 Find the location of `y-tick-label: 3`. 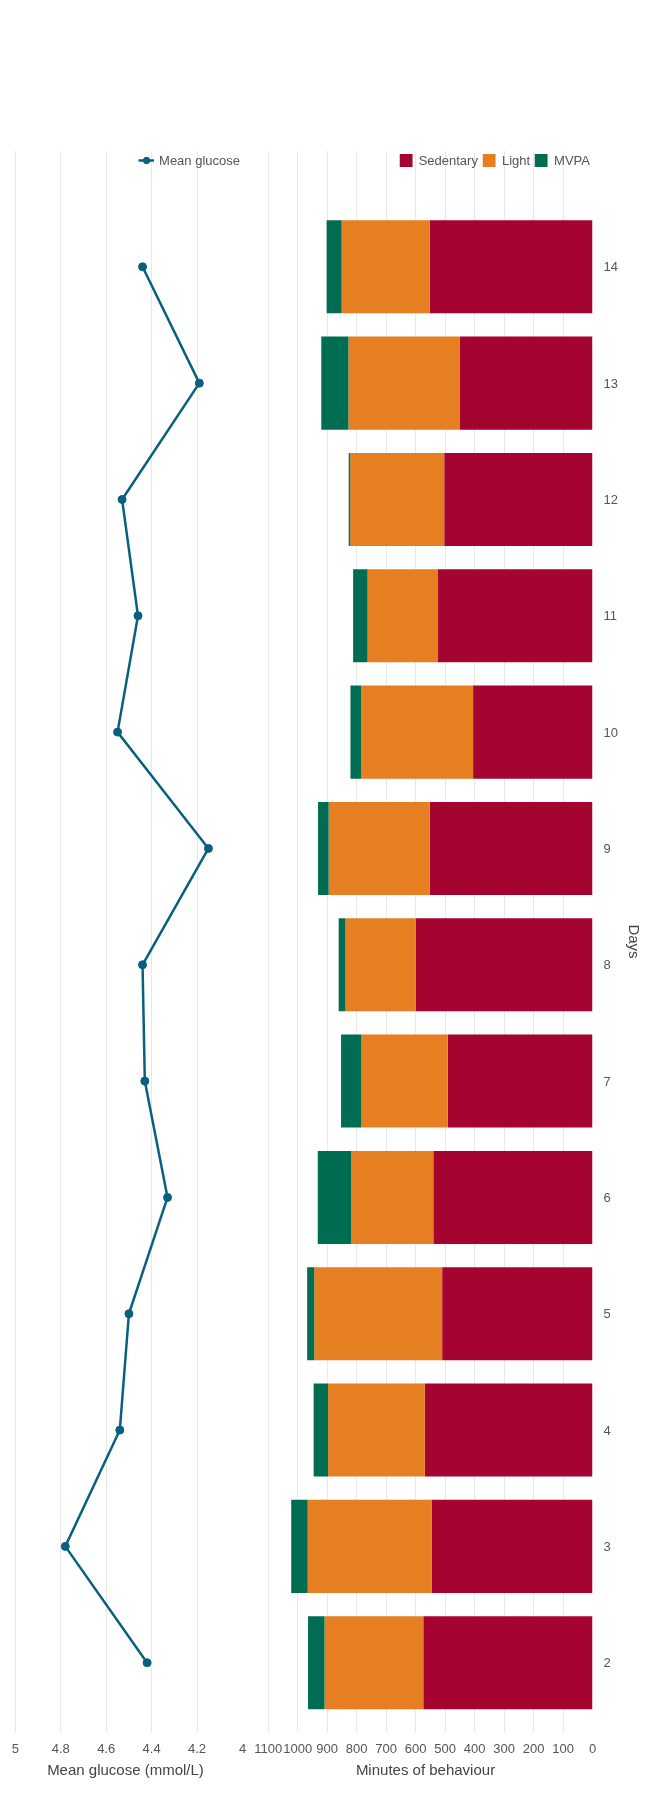

y-tick-label: 3 is located at coordinates (607, 1546).